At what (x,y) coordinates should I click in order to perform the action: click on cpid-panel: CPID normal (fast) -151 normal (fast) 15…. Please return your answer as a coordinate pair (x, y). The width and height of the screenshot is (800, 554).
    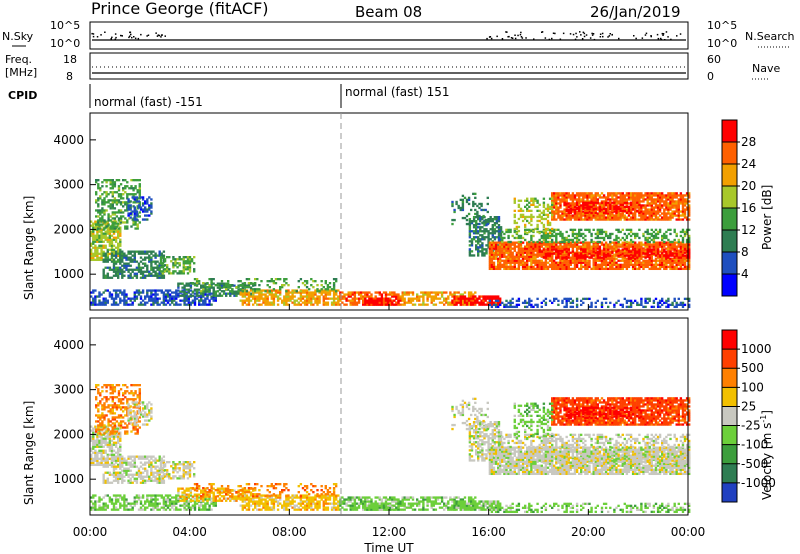
    Looking at the image, I should click on (228, 96).